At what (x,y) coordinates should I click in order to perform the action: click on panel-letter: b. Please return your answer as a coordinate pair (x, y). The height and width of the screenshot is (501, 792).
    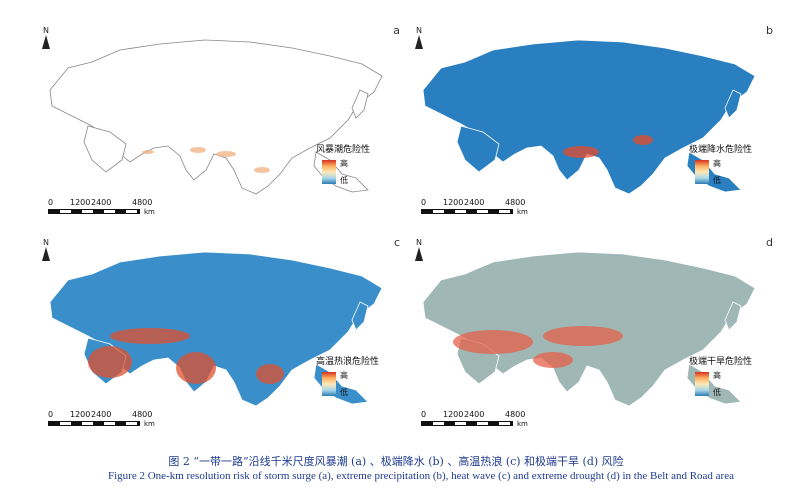
    Looking at the image, I should click on (769, 30).